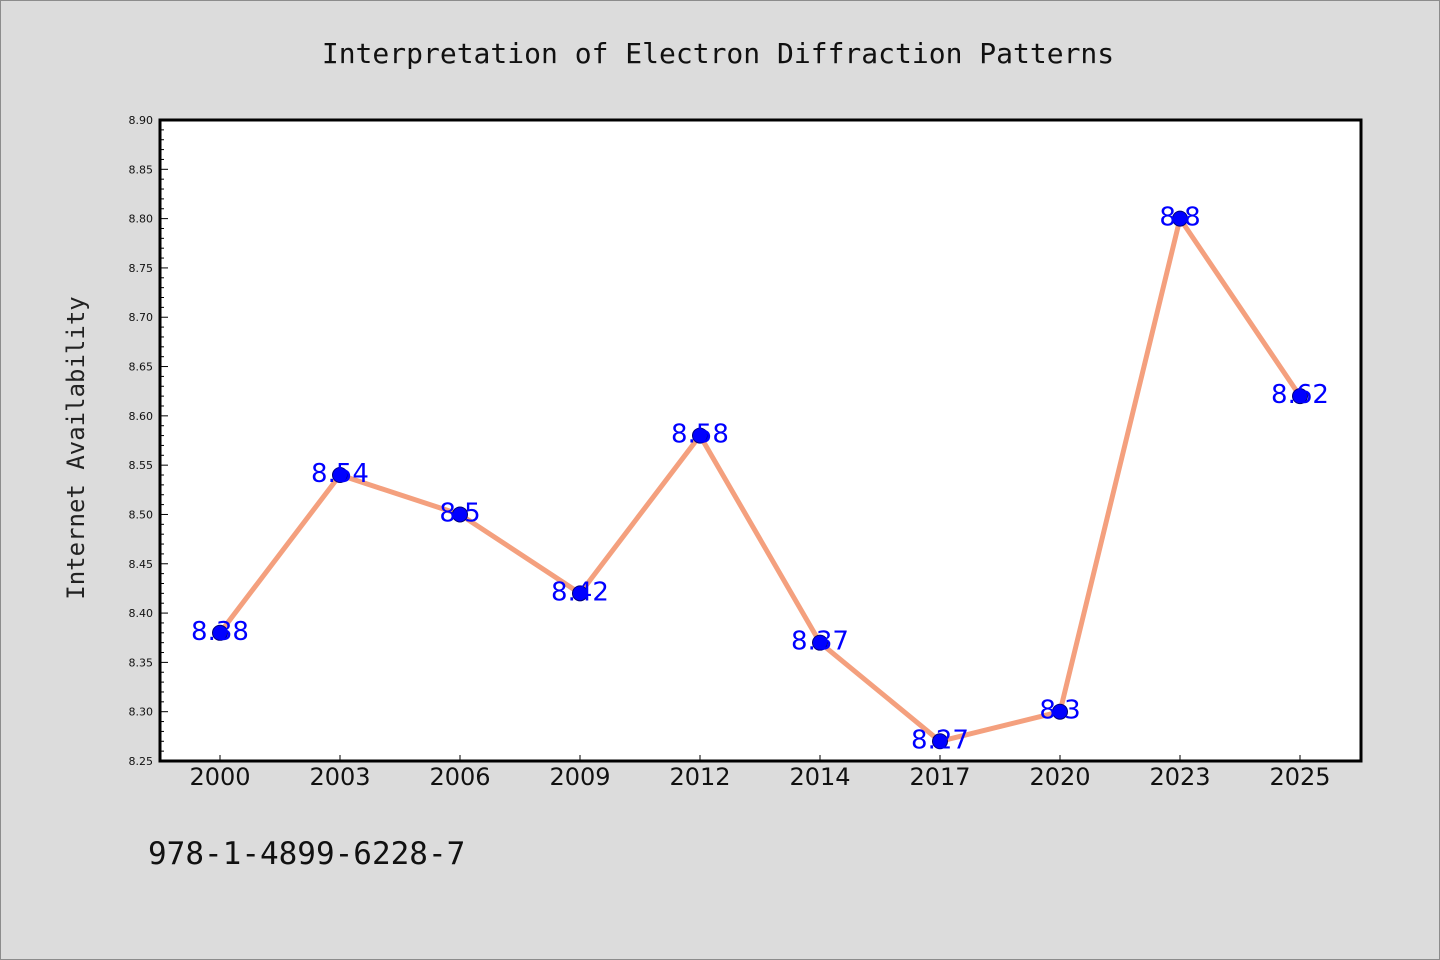  What do you see at coordinates (141, 564) in the screenshot?
I see `y-tick-label: 8.45` at bounding box center [141, 564].